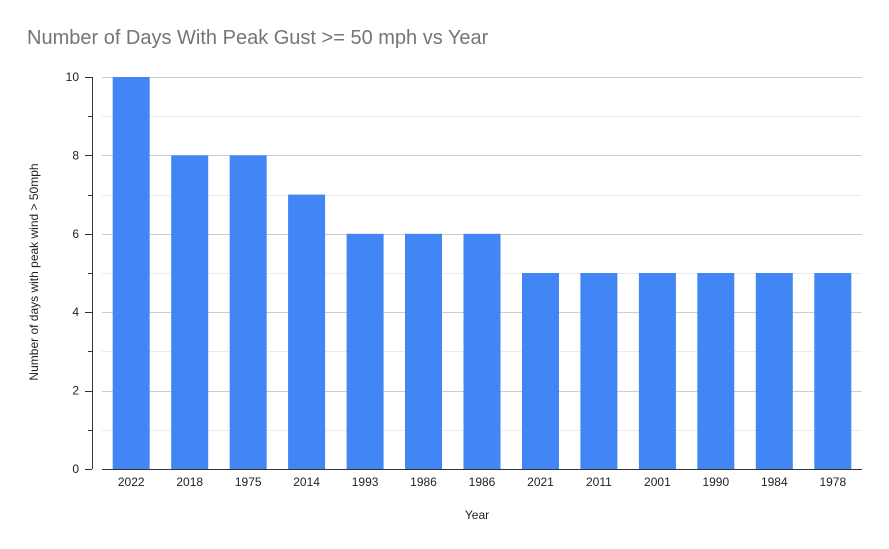  Describe the element at coordinates (540, 482) in the screenshot. I see `x-tick-label: 2021` at that location.